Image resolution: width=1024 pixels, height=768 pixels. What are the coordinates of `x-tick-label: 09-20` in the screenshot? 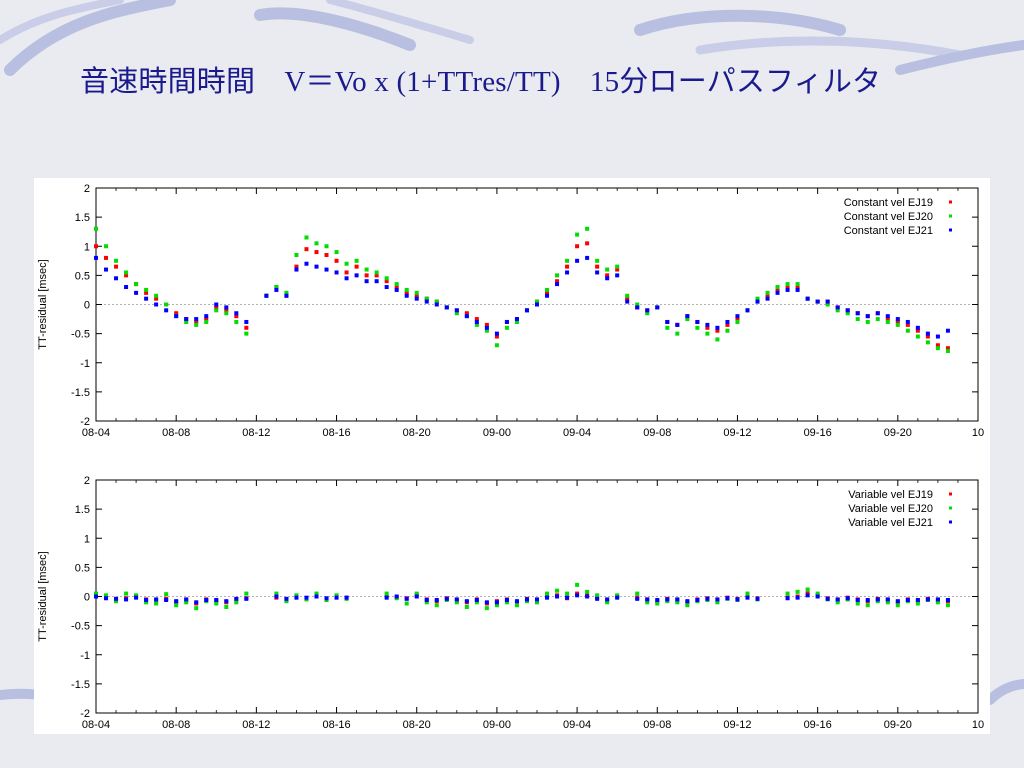 It's located at (898, 725).